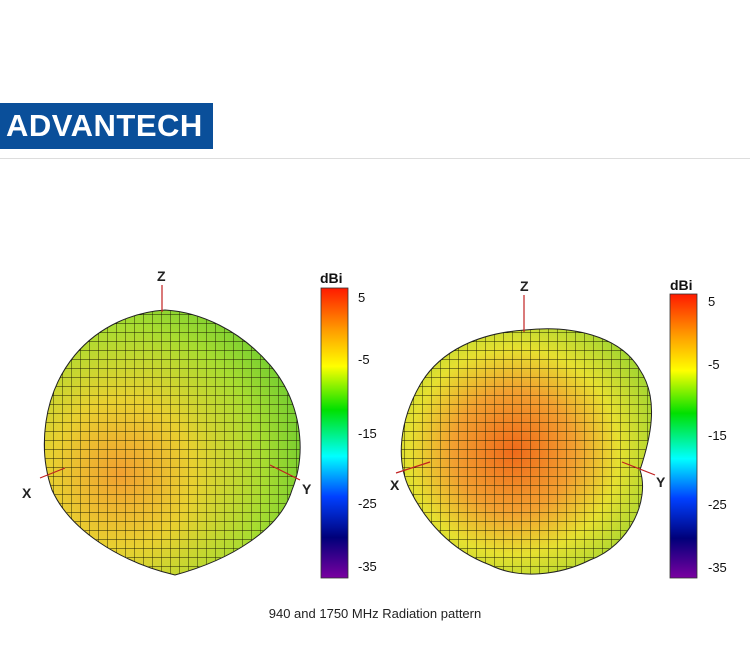 The image size is (750, 650). I want to click on colorbar-left: dBi 5 -5 -15 -25 -35, so click(348, 424).